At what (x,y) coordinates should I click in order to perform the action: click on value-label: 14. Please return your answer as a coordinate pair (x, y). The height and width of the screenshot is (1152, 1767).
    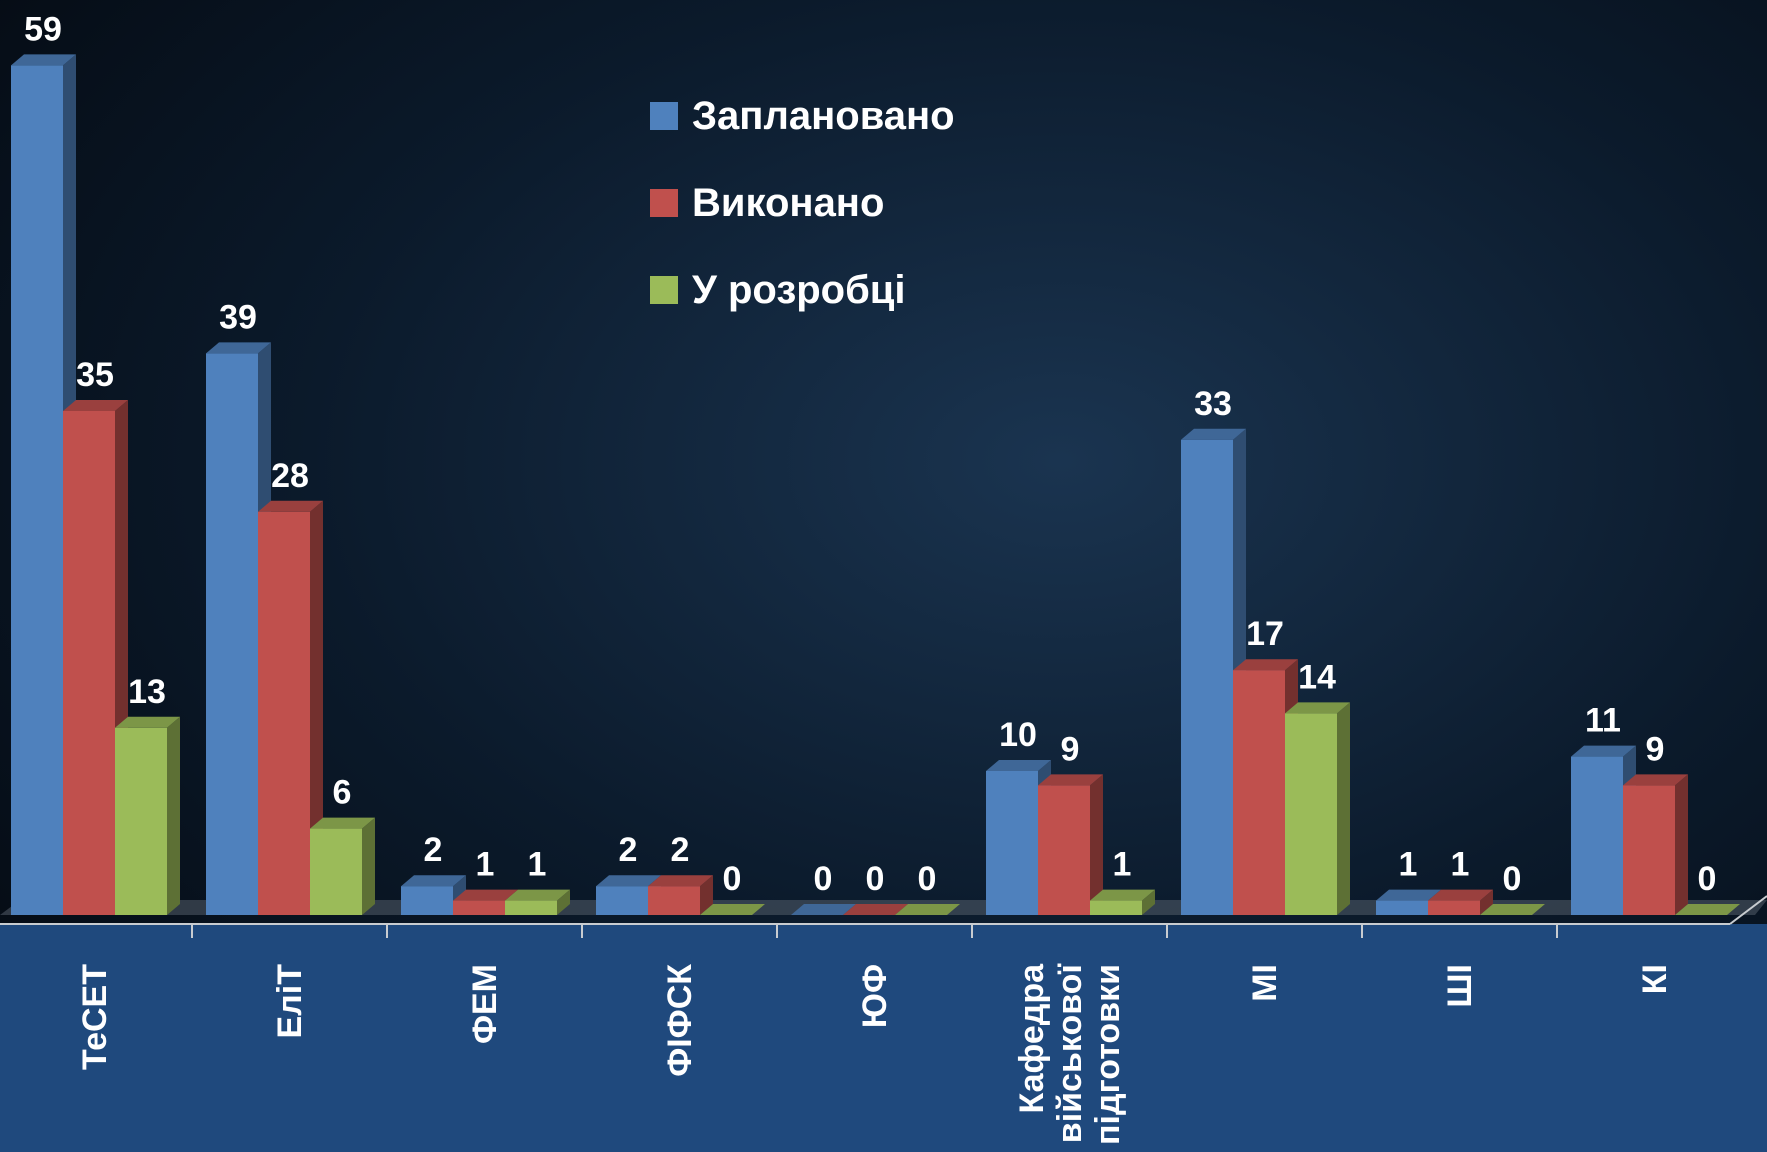
    Looking at the image, I should click on (1317, 677).